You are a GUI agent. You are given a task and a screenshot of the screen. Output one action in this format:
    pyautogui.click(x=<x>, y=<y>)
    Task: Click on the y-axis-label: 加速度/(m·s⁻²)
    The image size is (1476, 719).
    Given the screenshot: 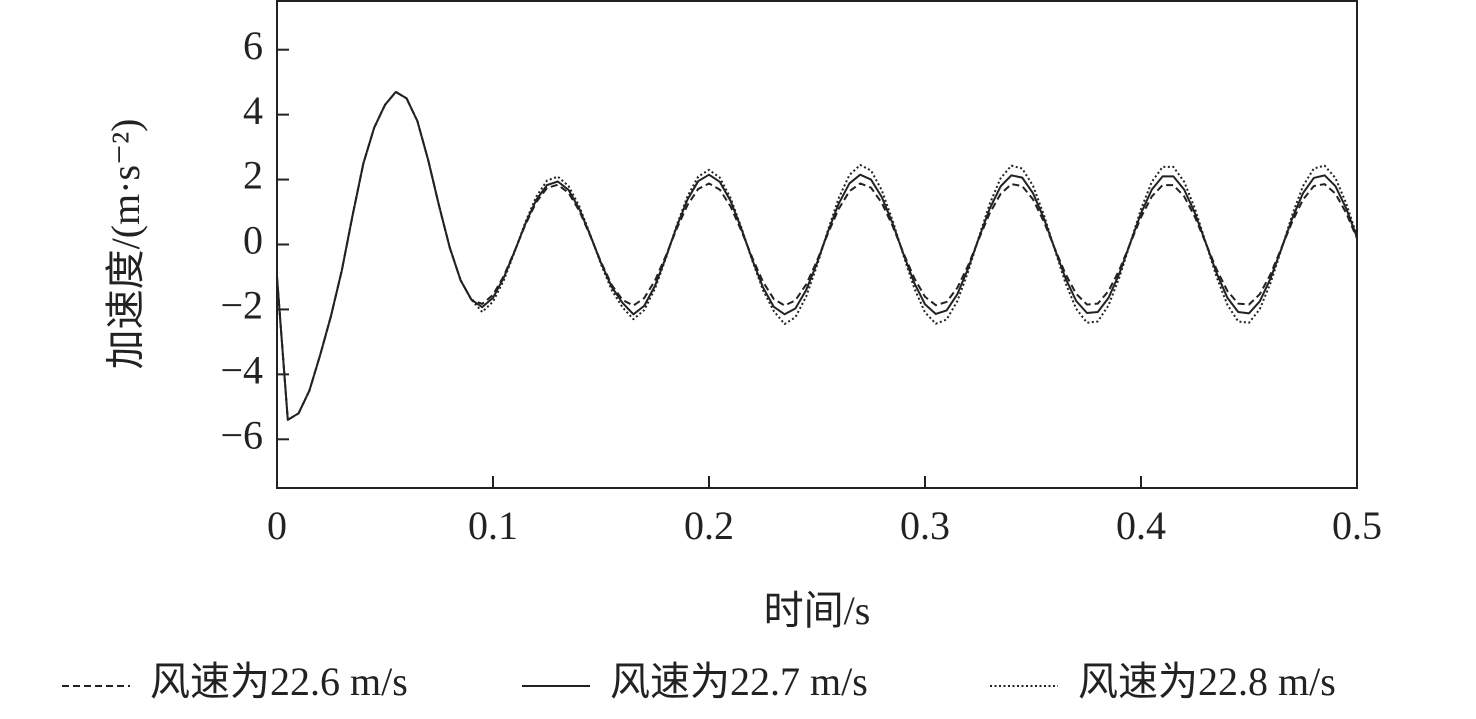 What is the action you would take?
    pyautogui.click(x=125, y=244)
    